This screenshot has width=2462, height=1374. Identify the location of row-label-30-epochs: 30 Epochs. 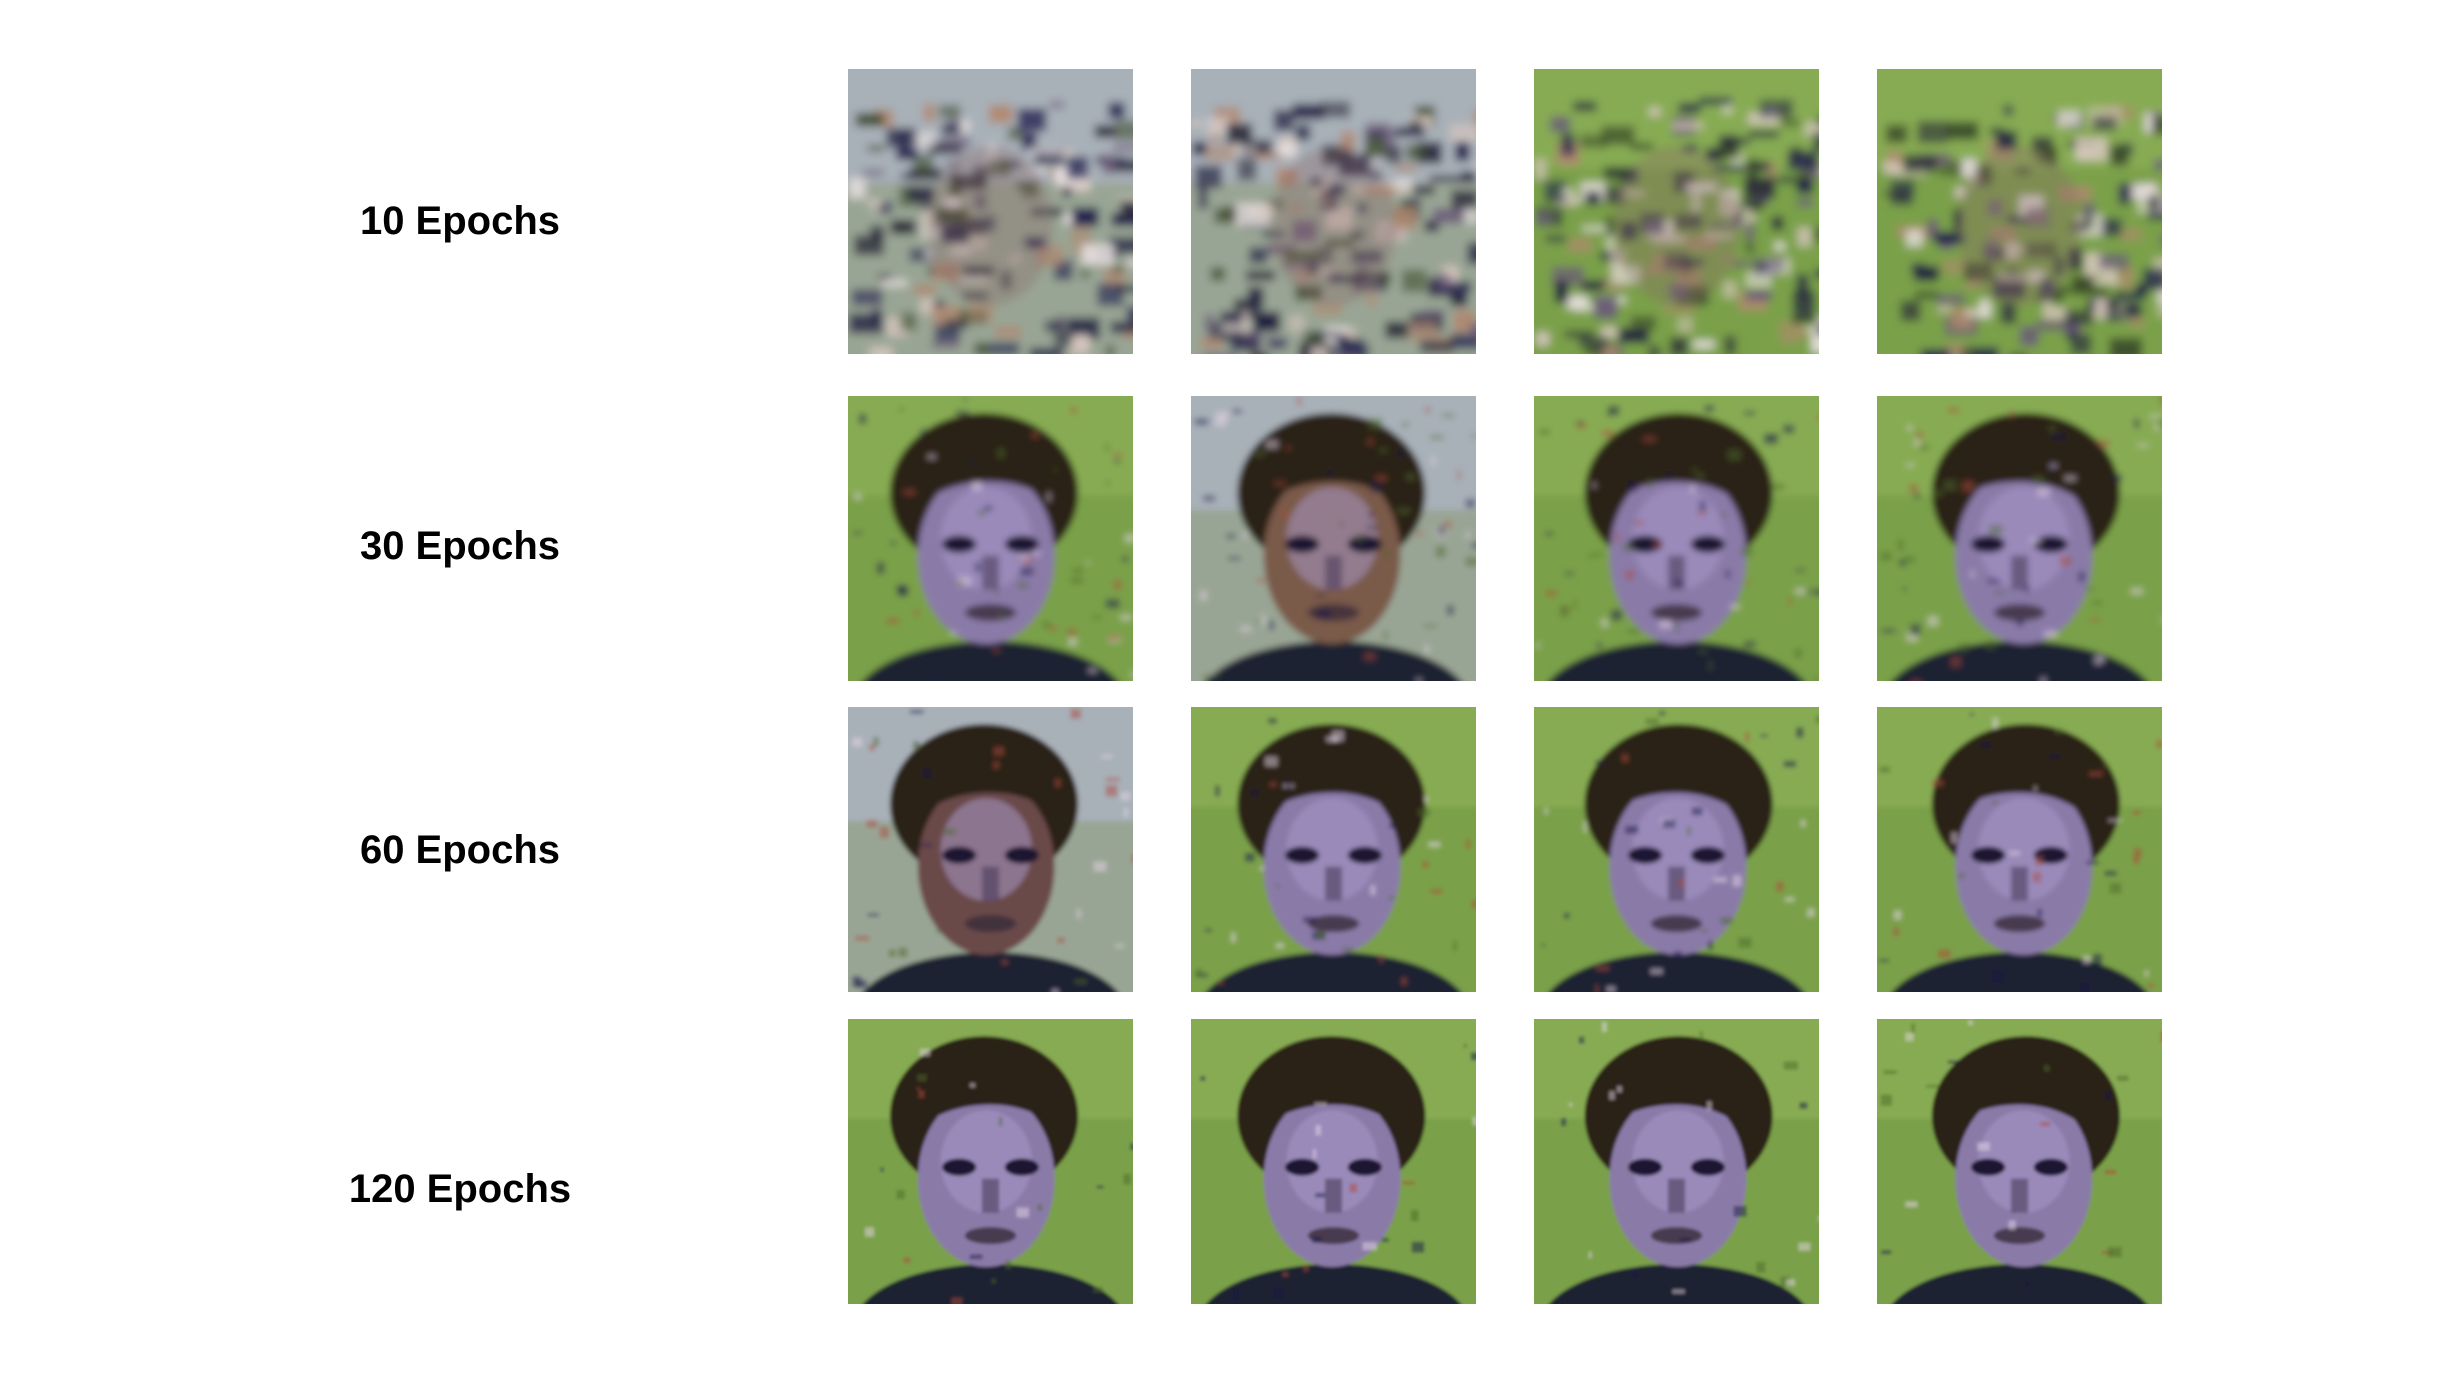
(460, 546).